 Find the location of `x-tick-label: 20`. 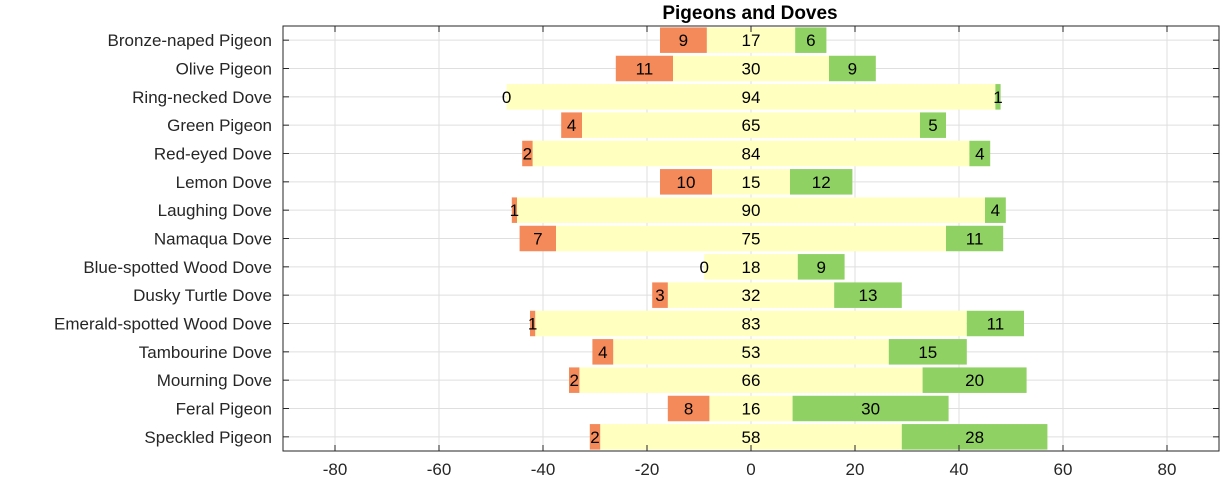

x-tick-label: 20 is located at coordinates (855, 469).